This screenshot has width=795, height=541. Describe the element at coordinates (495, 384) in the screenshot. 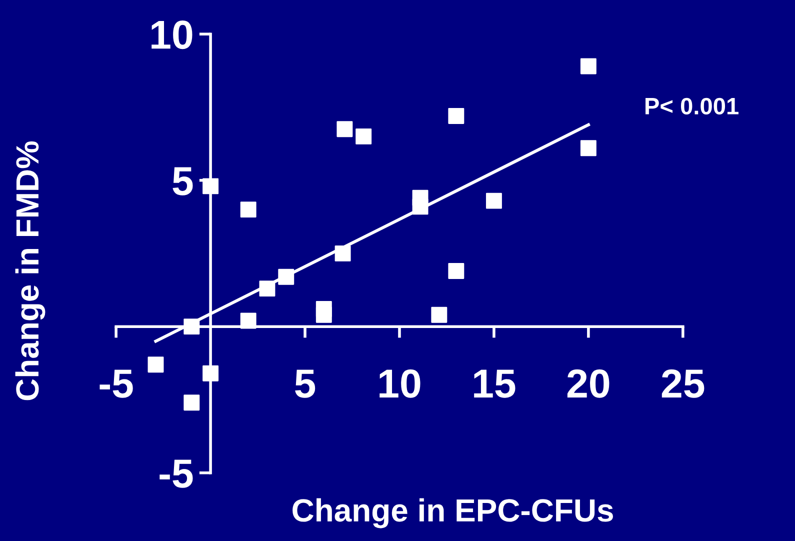

I see `x-tick-label: 15` at that location.